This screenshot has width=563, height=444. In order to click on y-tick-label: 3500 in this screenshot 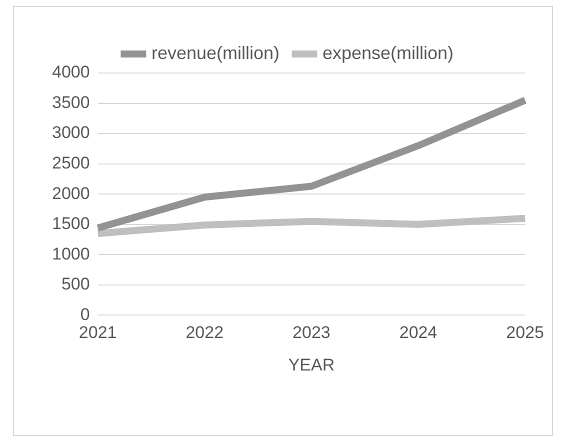, I will do `click(71, 102)`.